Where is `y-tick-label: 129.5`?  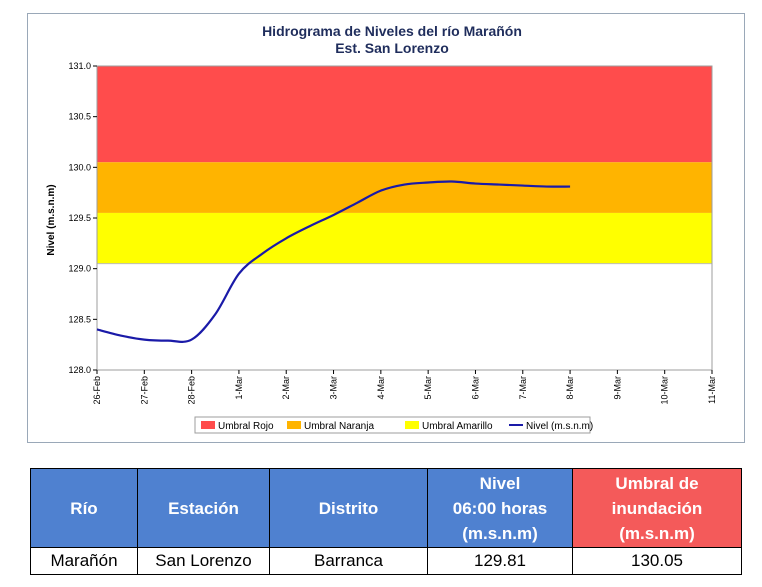 y-tick-label: 129.5 is located at coordinates (79, 218).